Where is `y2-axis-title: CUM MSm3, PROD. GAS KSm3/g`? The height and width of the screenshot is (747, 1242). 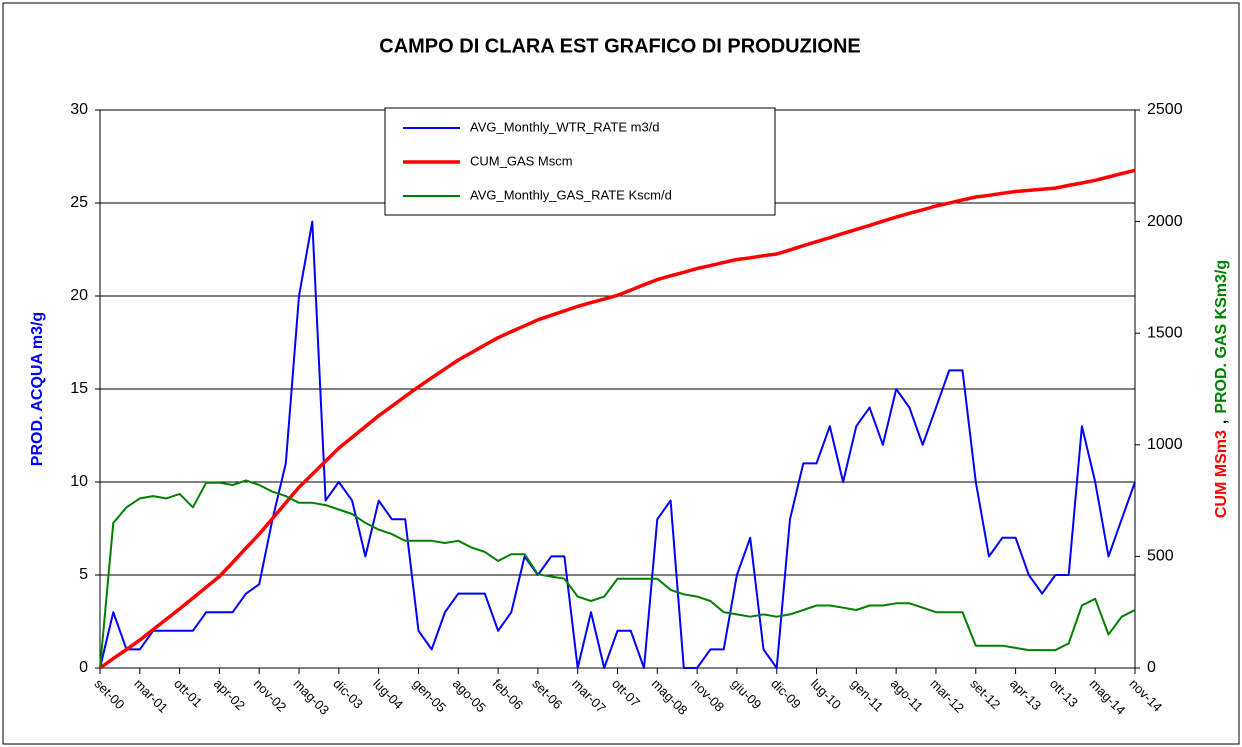
y2-axis-title: CUM MSm3, PROD. GAS KSm3/g is located at coordinates (1221, 389).